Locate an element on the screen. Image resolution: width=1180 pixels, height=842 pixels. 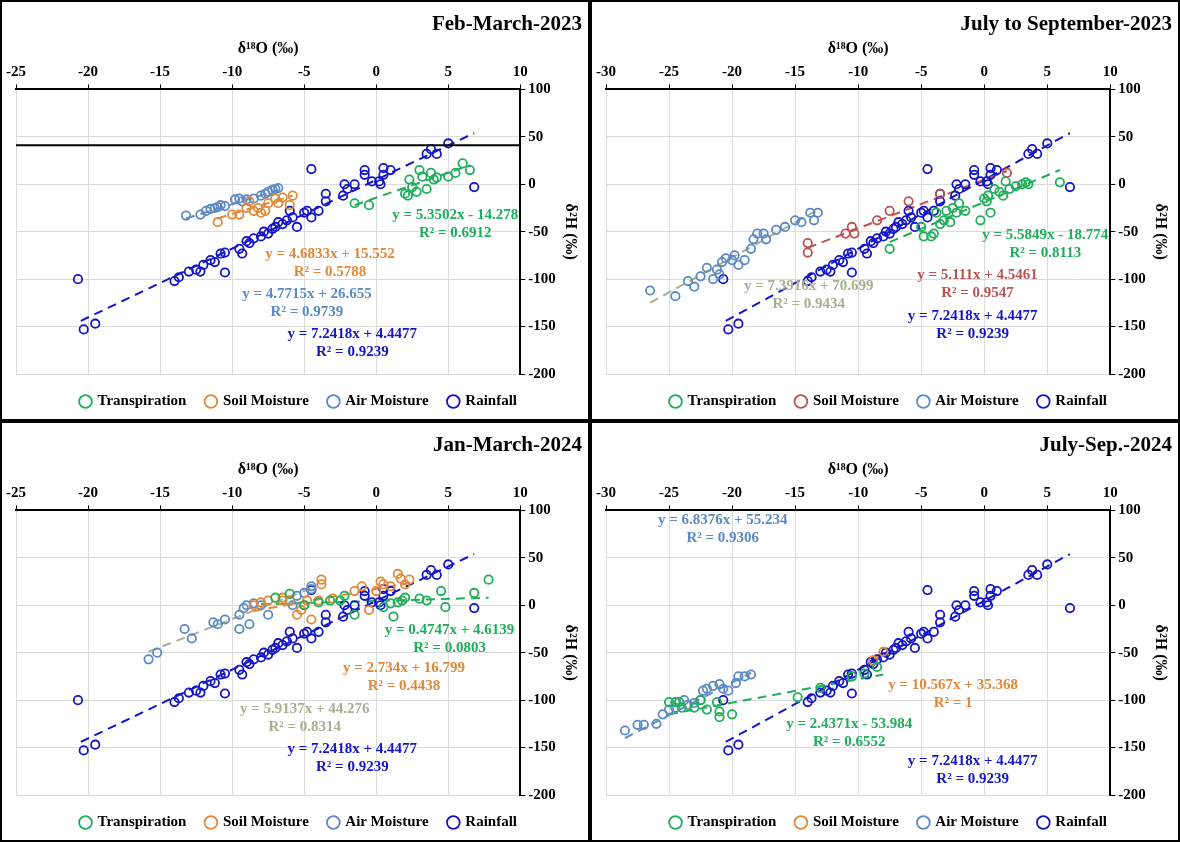
annotation: R² = 0.9547 is located at coordinates (978, 291).